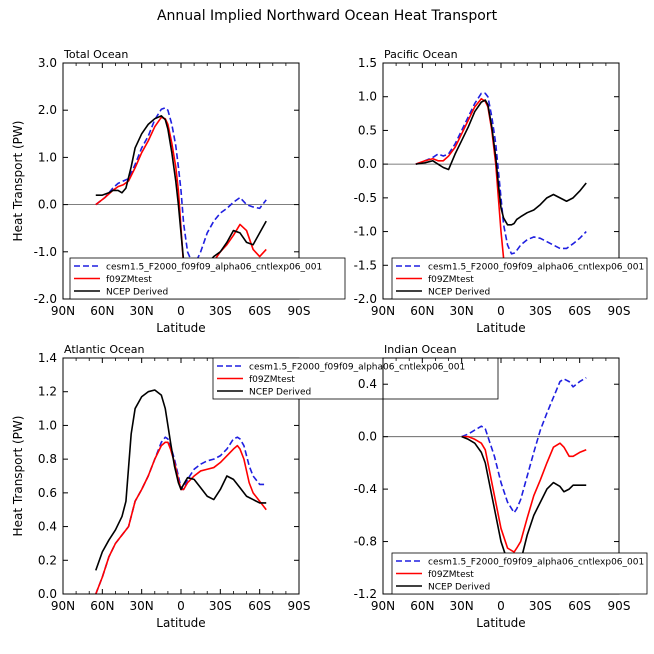 Image resolution: width=654 pixels, height=654 pixels. I want to click on y-tick-label: 0.2, so click(47, 560).